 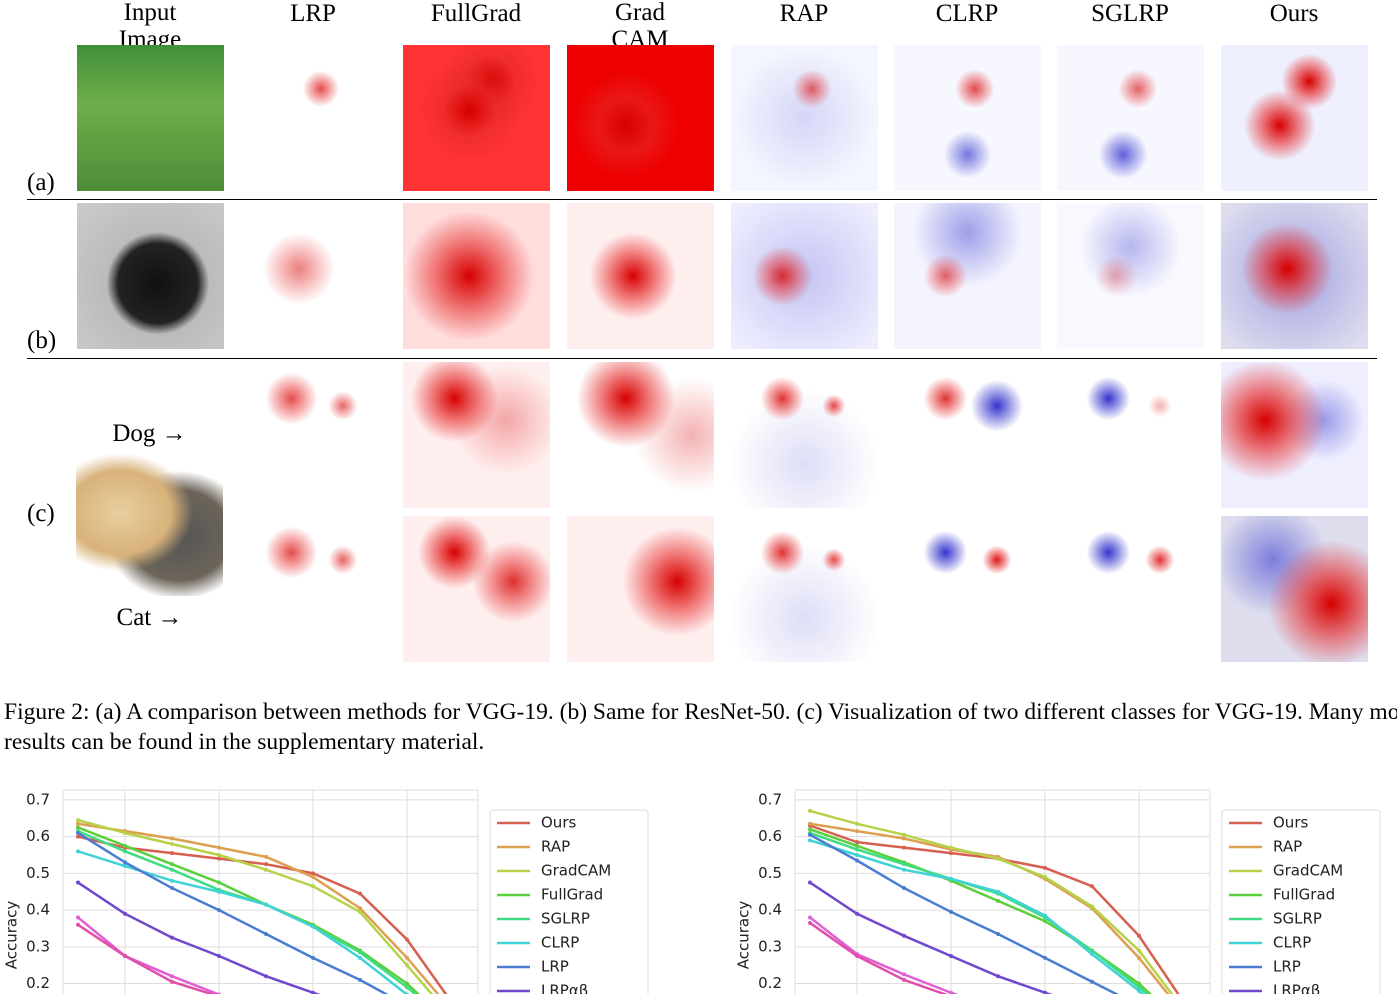 I want to click on y-tick-label: 0.6, so click(x=38, y=836).